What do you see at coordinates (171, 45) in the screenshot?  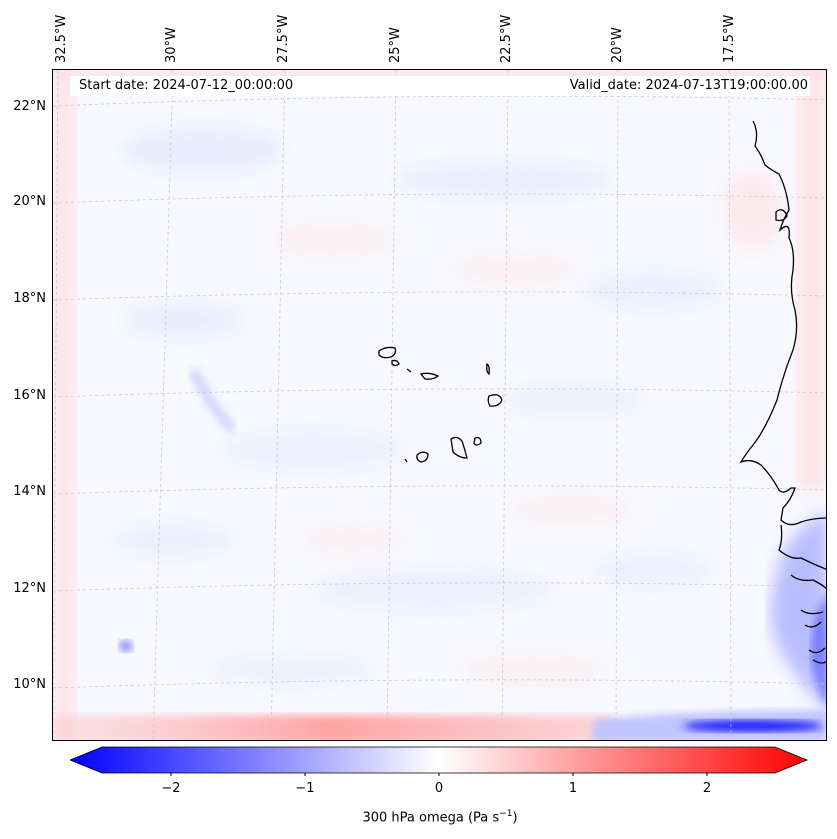 I see `lon-label-30w: 30°W` at bounding box center [171, 45].